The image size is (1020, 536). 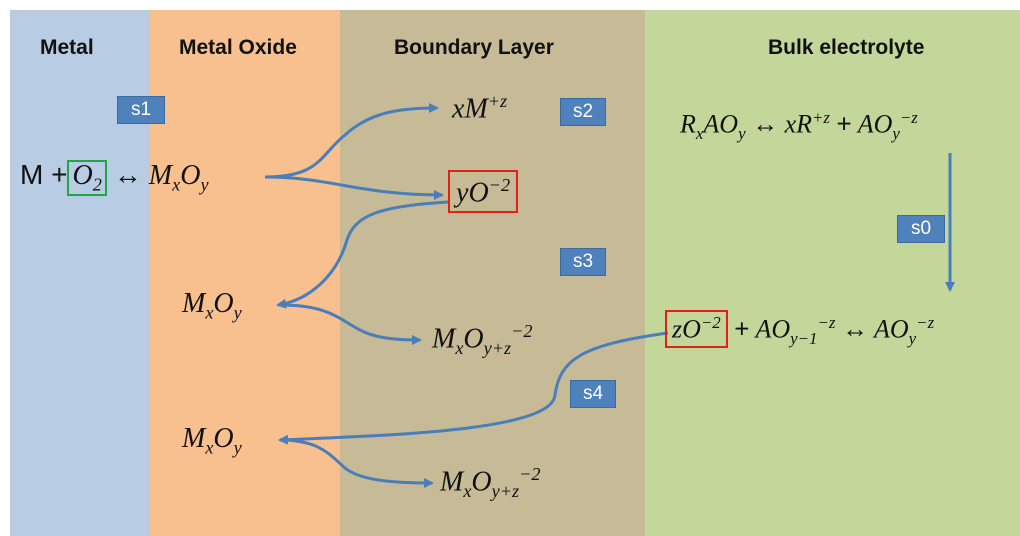 What do you see at coordinates (238, 47) in the screenshot?
I see `header-metal-oxide: Metal Oxide` at bounding box center [238, 47].